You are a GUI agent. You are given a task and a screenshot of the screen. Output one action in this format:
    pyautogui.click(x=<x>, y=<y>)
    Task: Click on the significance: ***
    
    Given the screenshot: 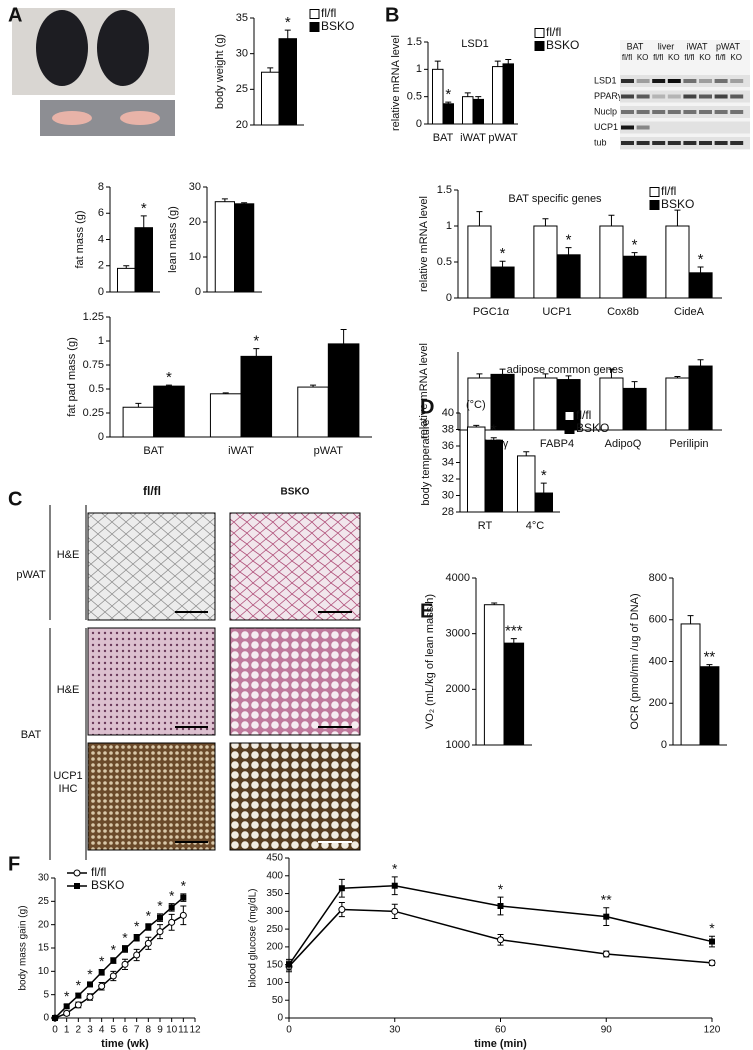 What is the action you would take?
    pyautogui.click(x=514, y=631)
    